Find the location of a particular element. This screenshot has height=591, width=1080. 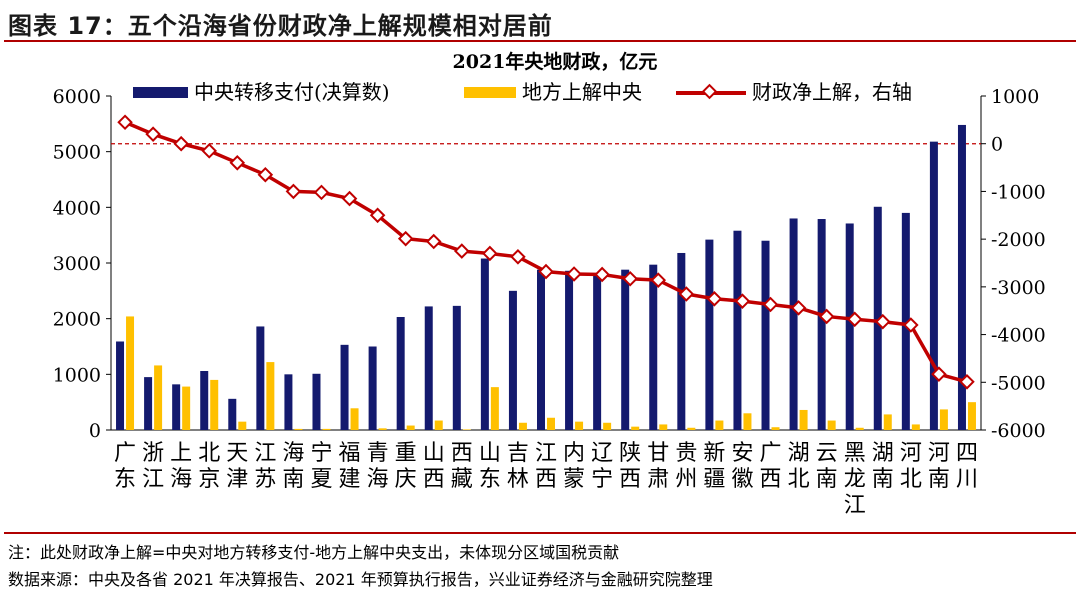

category-label: 浙 is located at coordinates (153, 453).